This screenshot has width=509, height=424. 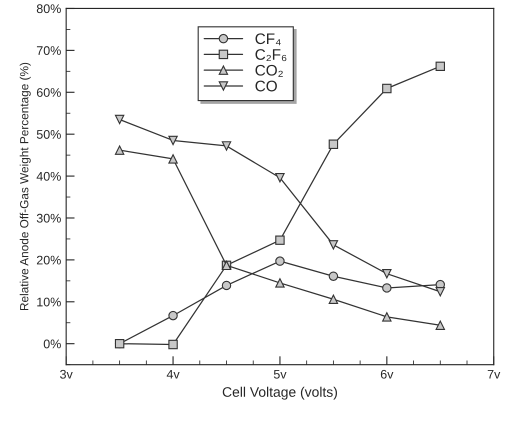 I want to click on legend-label: CO, so click(x=266, y=86).